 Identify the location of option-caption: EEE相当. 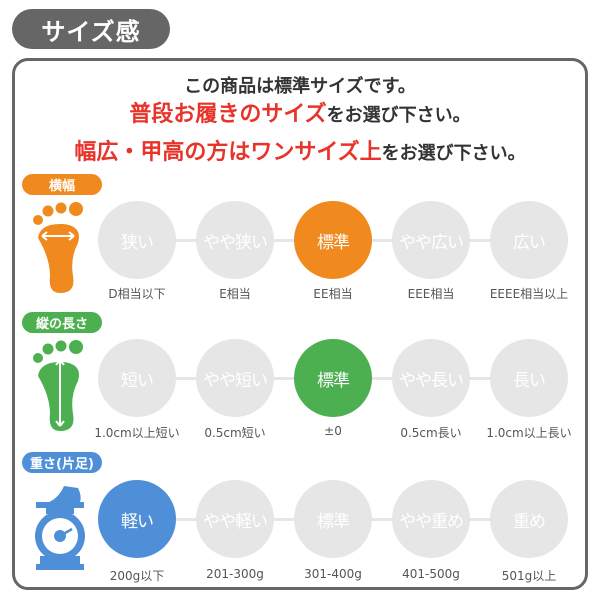
(431, 294).